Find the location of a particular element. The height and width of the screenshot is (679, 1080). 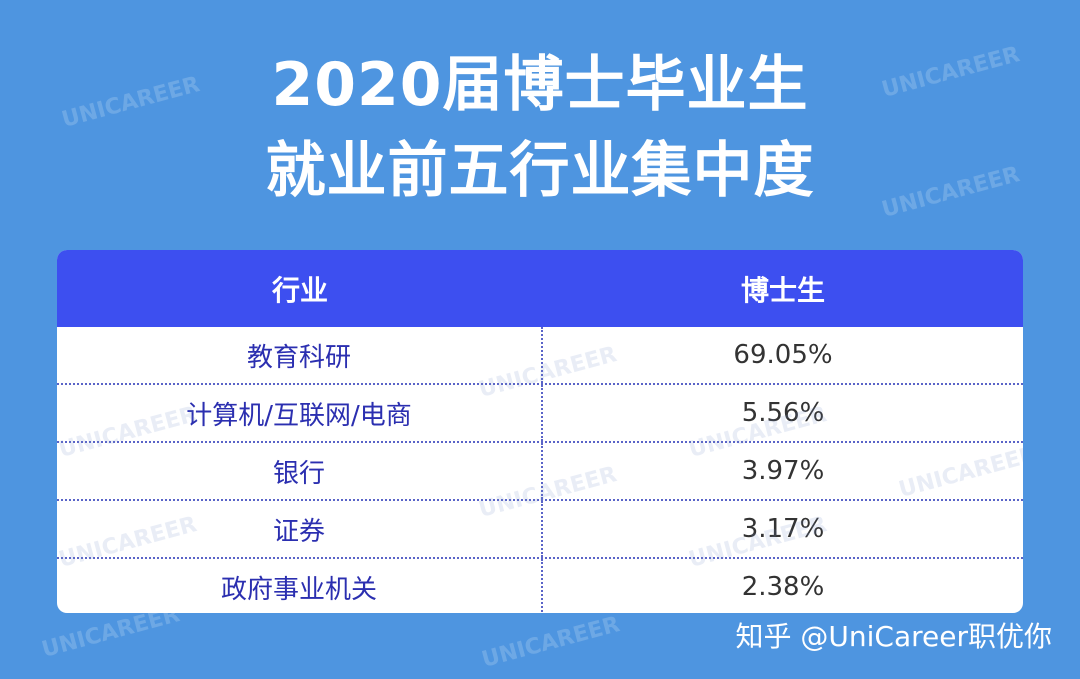

table-row: 证券 3.17% is located at coordinates (540, 528).